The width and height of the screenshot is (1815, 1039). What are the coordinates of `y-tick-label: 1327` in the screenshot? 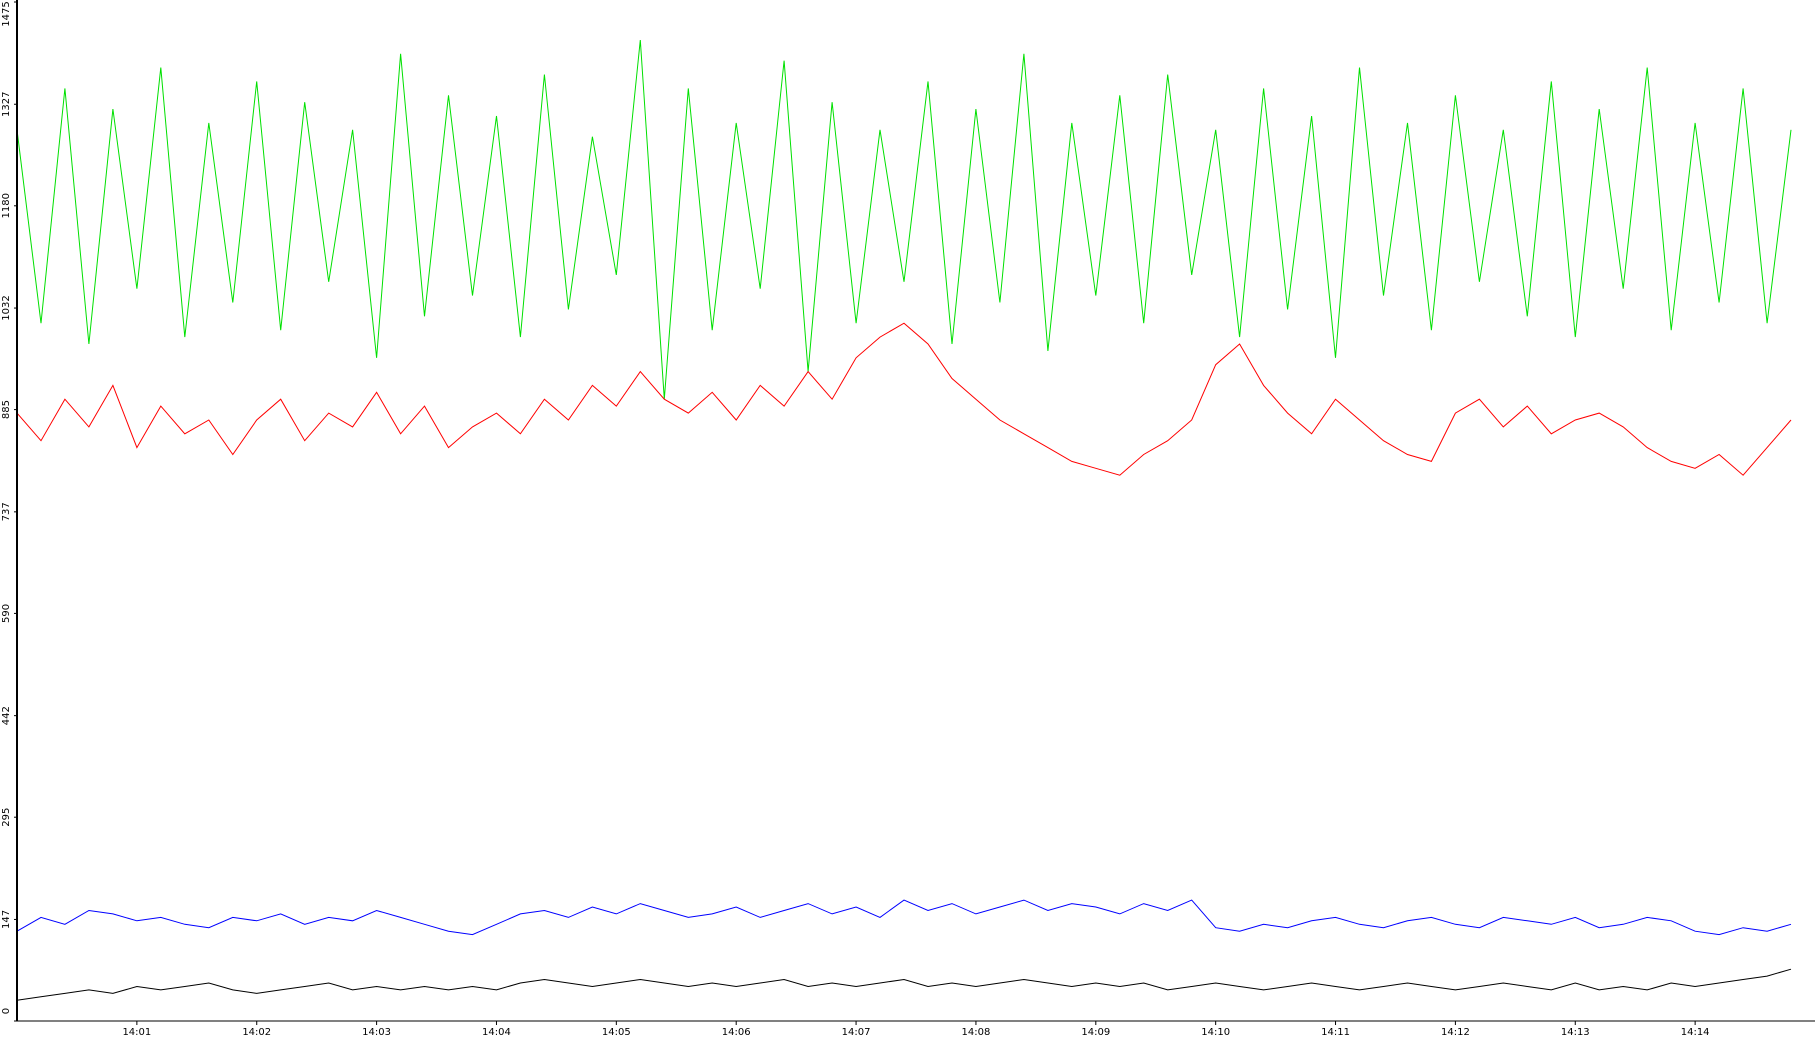 It's located at (6, 104).